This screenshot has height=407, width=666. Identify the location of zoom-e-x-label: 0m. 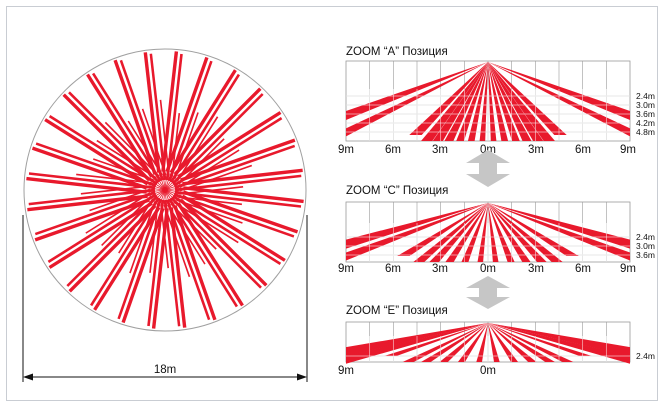
(488, 371).